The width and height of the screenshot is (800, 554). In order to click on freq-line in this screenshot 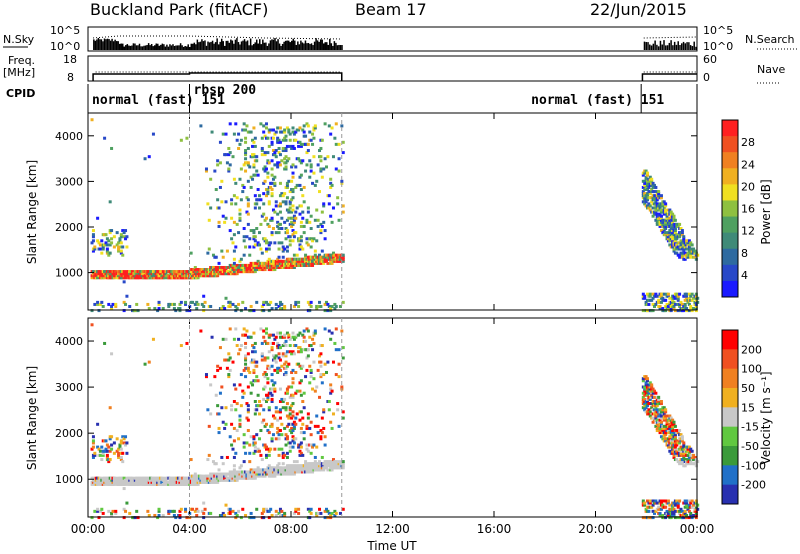, I will do `click(217, 76)`.